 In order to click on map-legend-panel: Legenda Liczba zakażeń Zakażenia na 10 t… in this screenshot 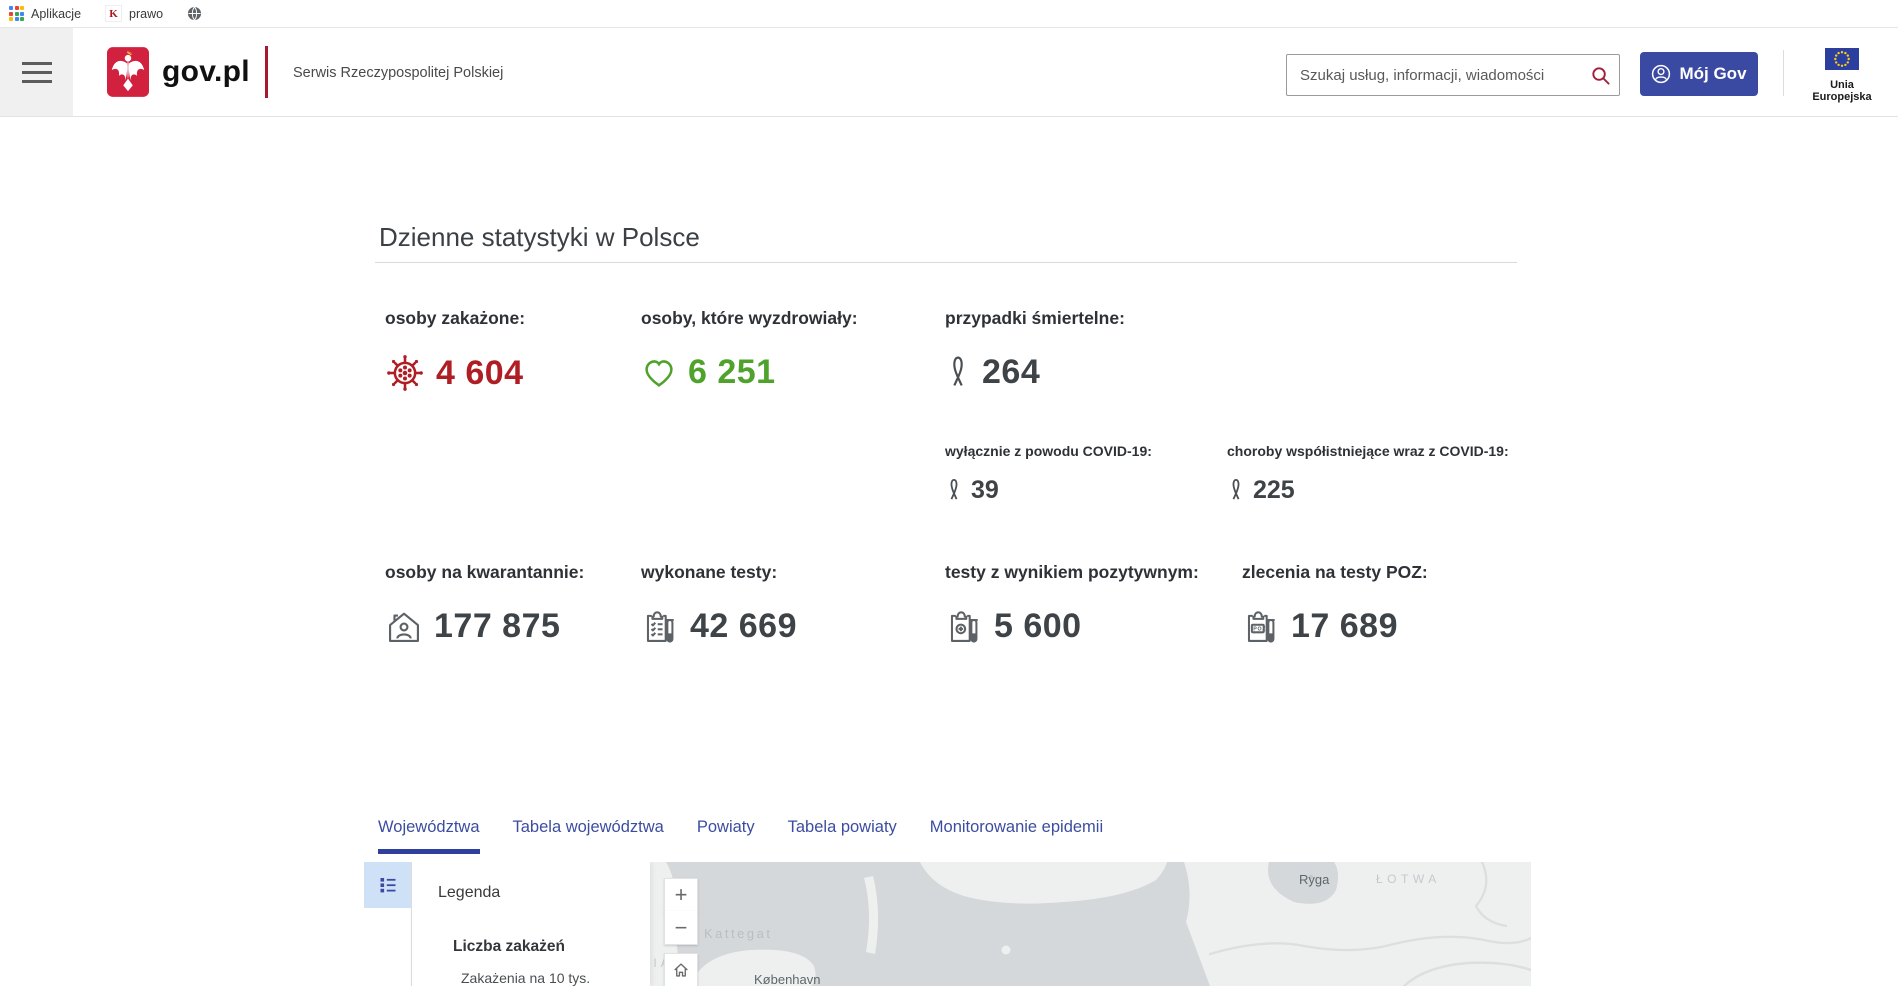, I will do `click(530, 924)`.